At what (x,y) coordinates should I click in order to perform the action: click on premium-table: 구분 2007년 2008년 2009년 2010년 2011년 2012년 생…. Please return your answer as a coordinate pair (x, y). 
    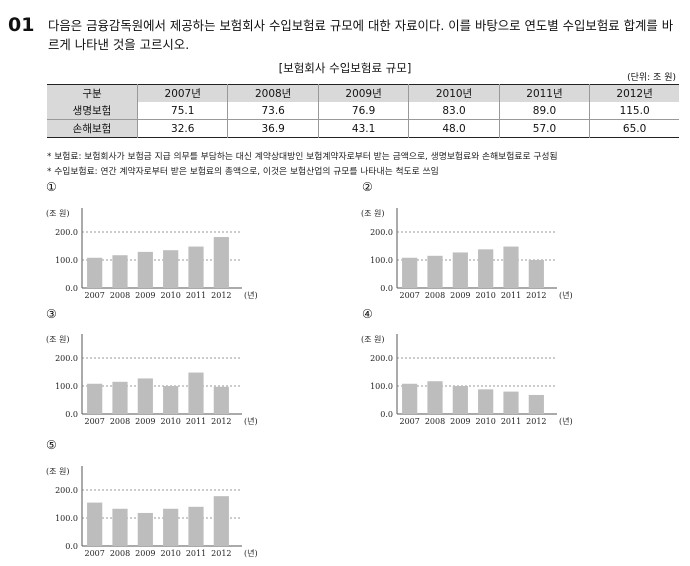
    Looking at the image, I should click on (363, 111).